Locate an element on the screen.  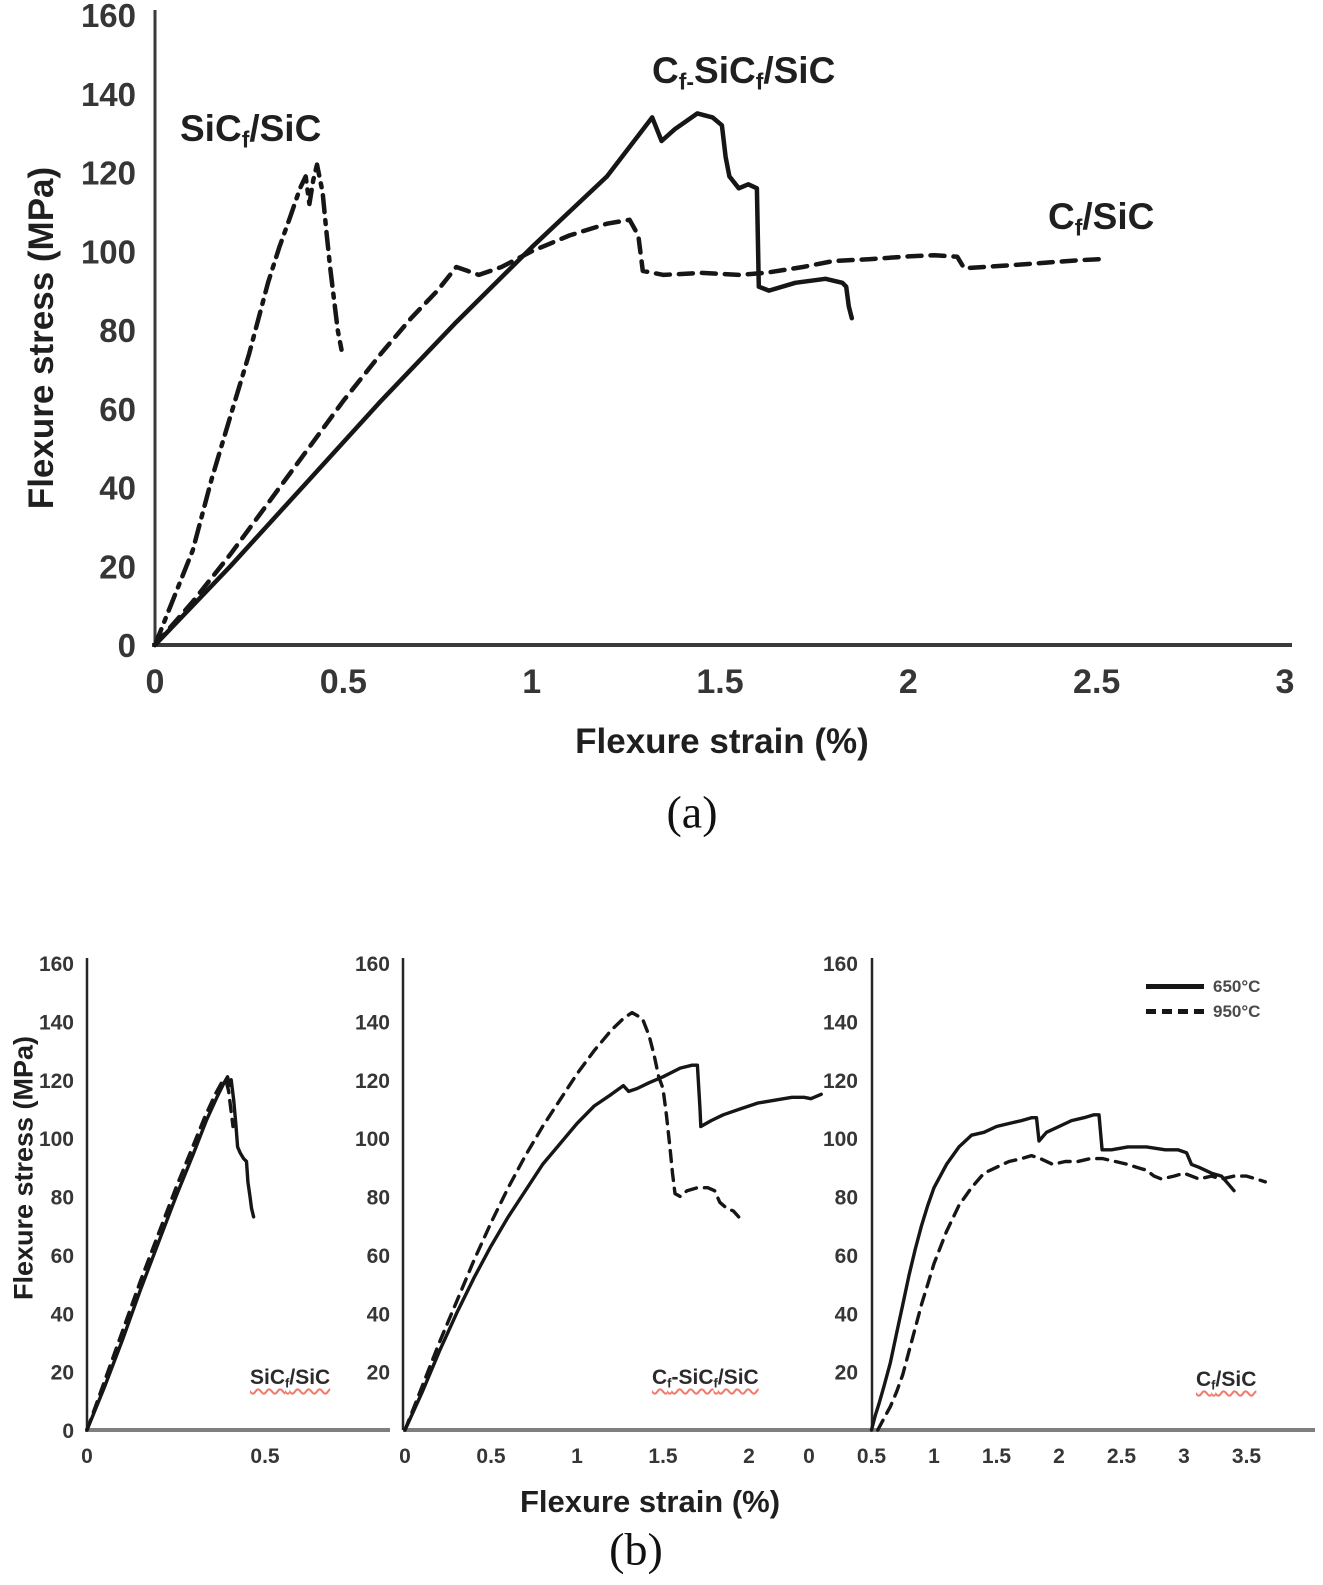
panel-b3-label-cf-sic: Cf/SiC is located at coordinates (1226, 1380).